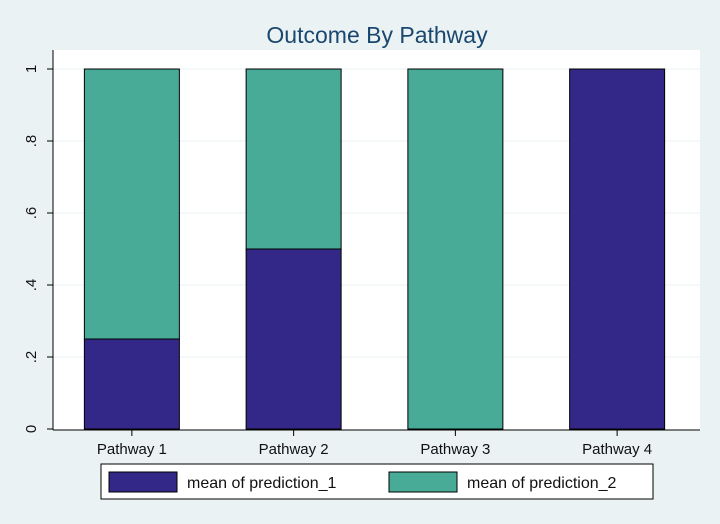 The image size is (720, 524). Describe the element at coordinates (262, 483) in the screenshot. I see `legend-label-prediction-1: mean of prediction_1` at that location.